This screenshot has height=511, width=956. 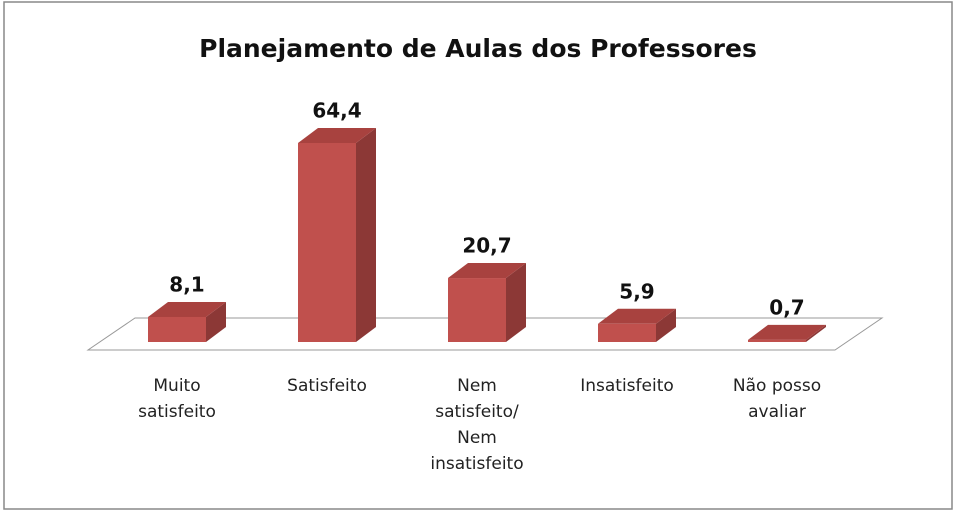 I want to click on value-label: 20,7, so click(x=486, y=246).